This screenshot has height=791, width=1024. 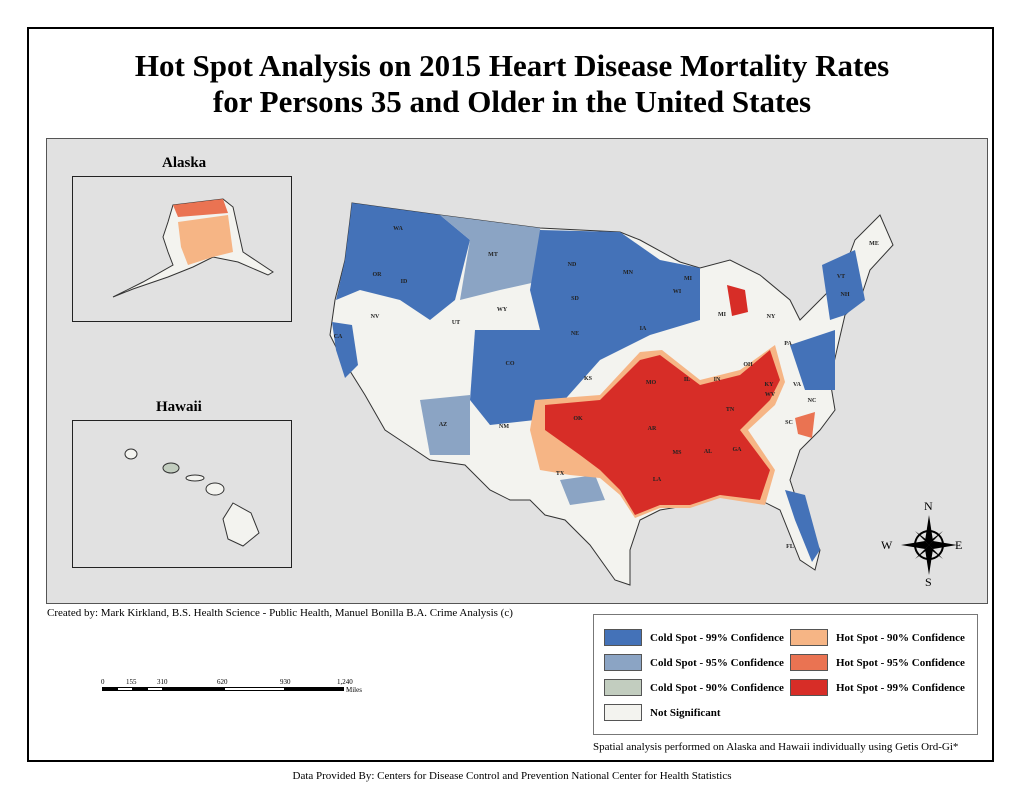 I want to click on alaska-inset, so click(x=182, y=249).